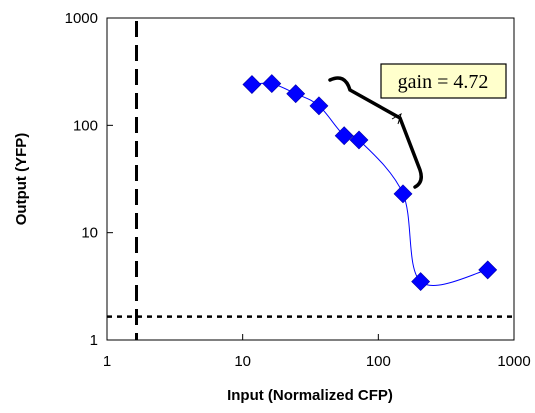 The width and height of the screenshot is (535, 413). Describe the element at coordinates (81, 18) in the screenshot. I see `y-tick-label: 1000` at that location.